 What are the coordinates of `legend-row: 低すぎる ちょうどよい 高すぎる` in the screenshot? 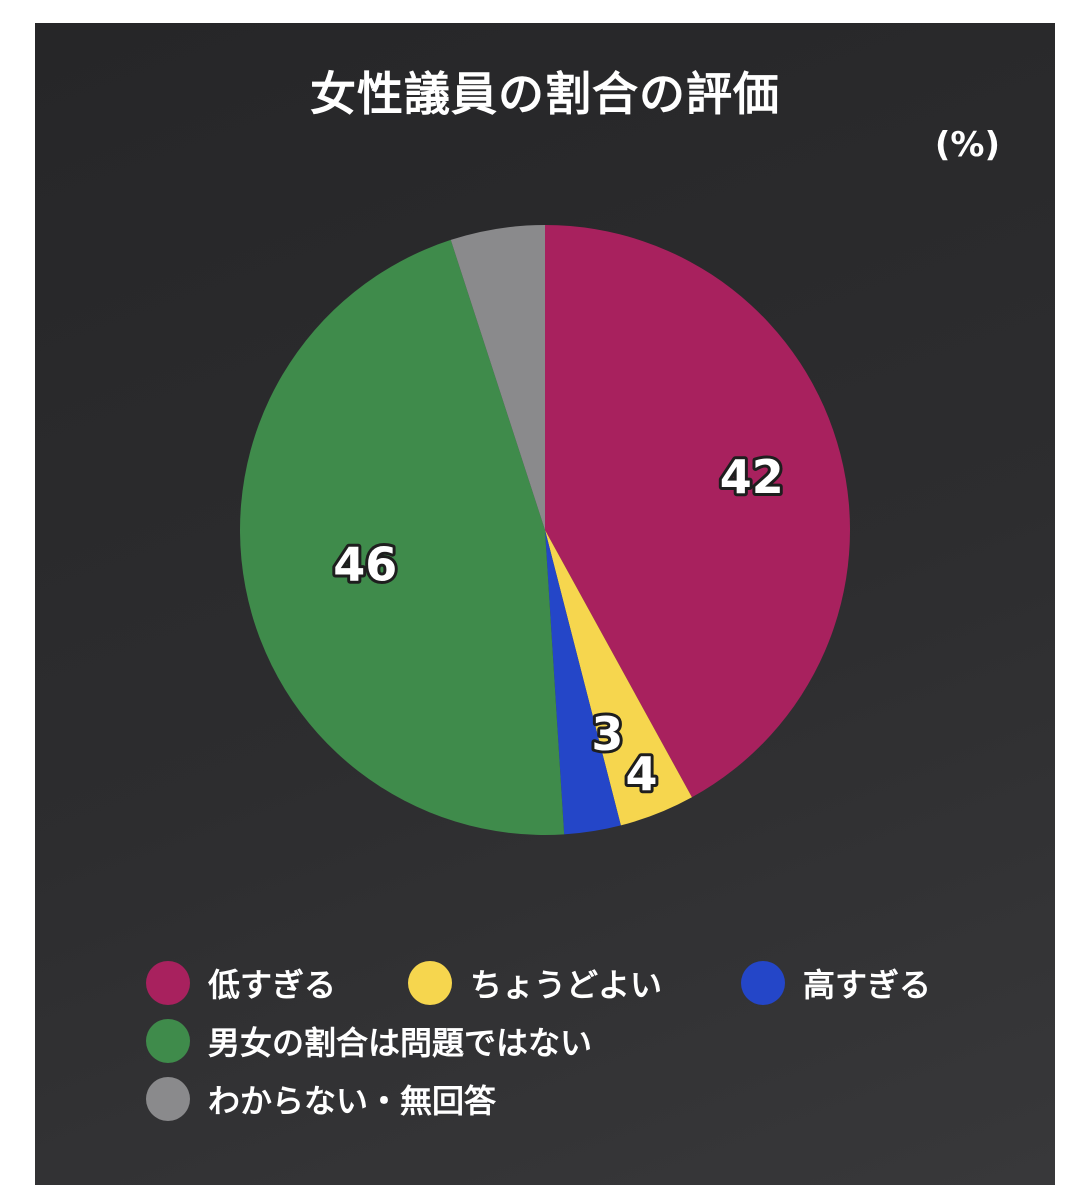 It's located at (586, 983).